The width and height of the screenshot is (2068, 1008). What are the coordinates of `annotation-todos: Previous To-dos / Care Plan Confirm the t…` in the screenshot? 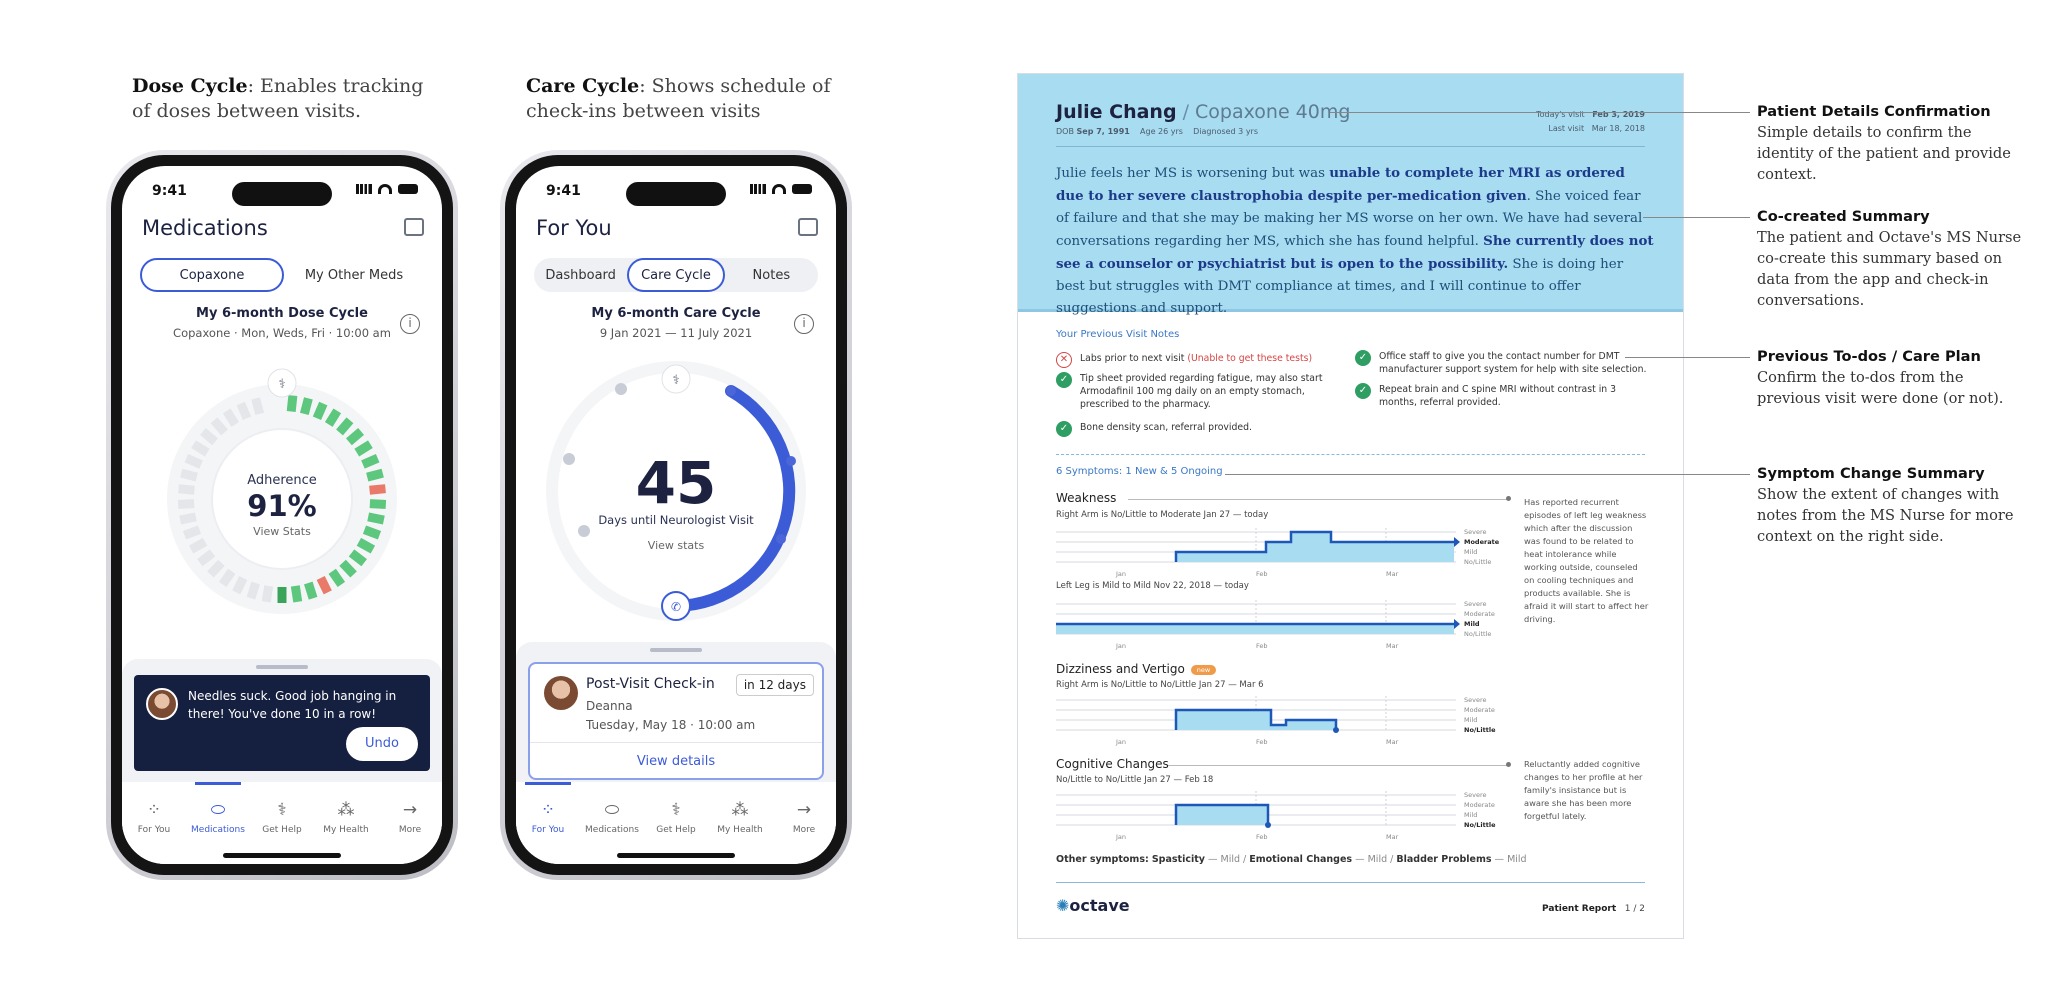 It's located at (1880, 377).